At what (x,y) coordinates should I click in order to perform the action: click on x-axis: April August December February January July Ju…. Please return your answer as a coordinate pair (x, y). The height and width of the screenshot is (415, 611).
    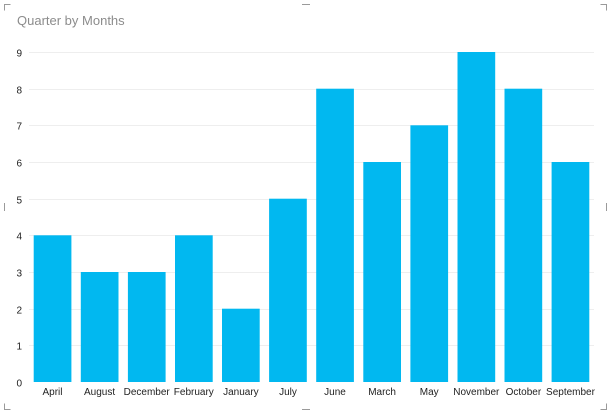
    Looking at the image, I should click on (318, 392).